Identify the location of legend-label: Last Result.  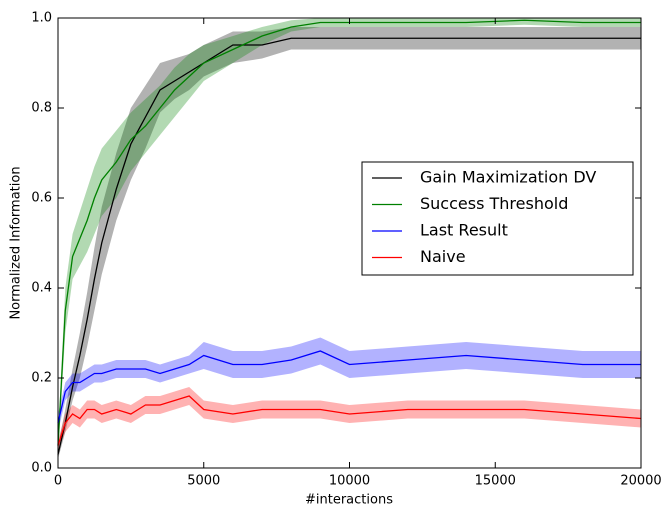
(464, 230).